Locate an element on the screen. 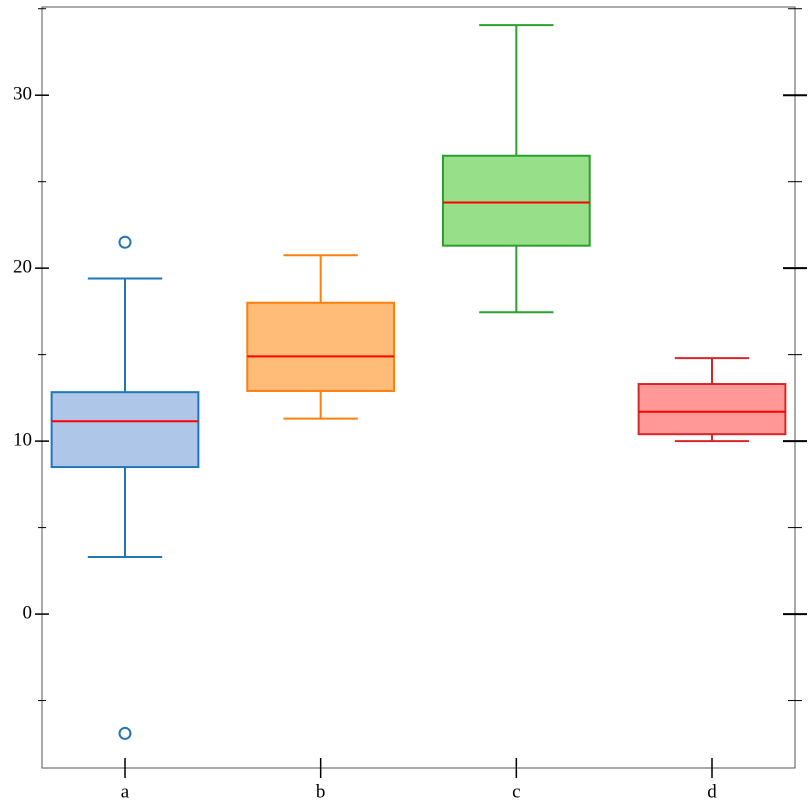  y-tick-label: 20 is located at coordinates (22, 267).